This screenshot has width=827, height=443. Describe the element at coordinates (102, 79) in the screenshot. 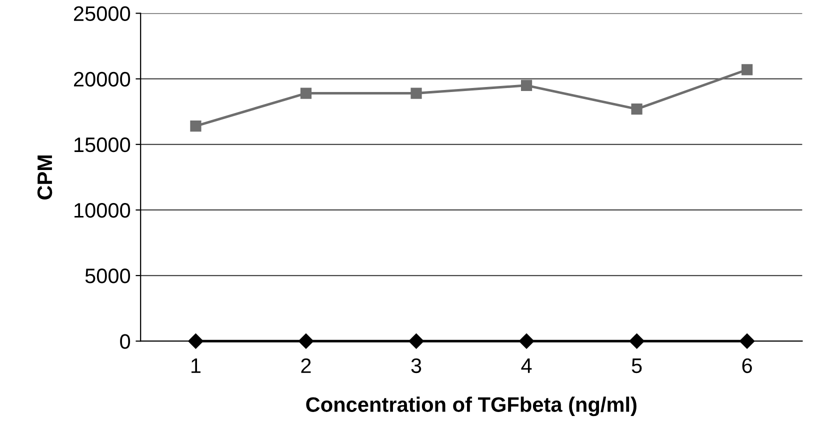

I see `y-tick-label: 20000` at that location.